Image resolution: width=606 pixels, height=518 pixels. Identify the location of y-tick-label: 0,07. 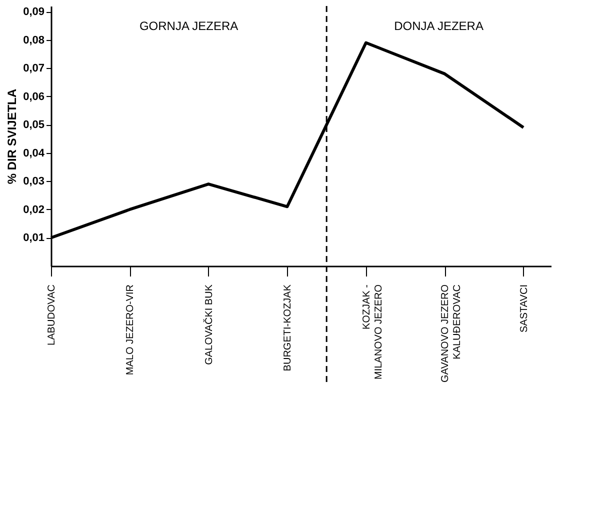
(33, 68).